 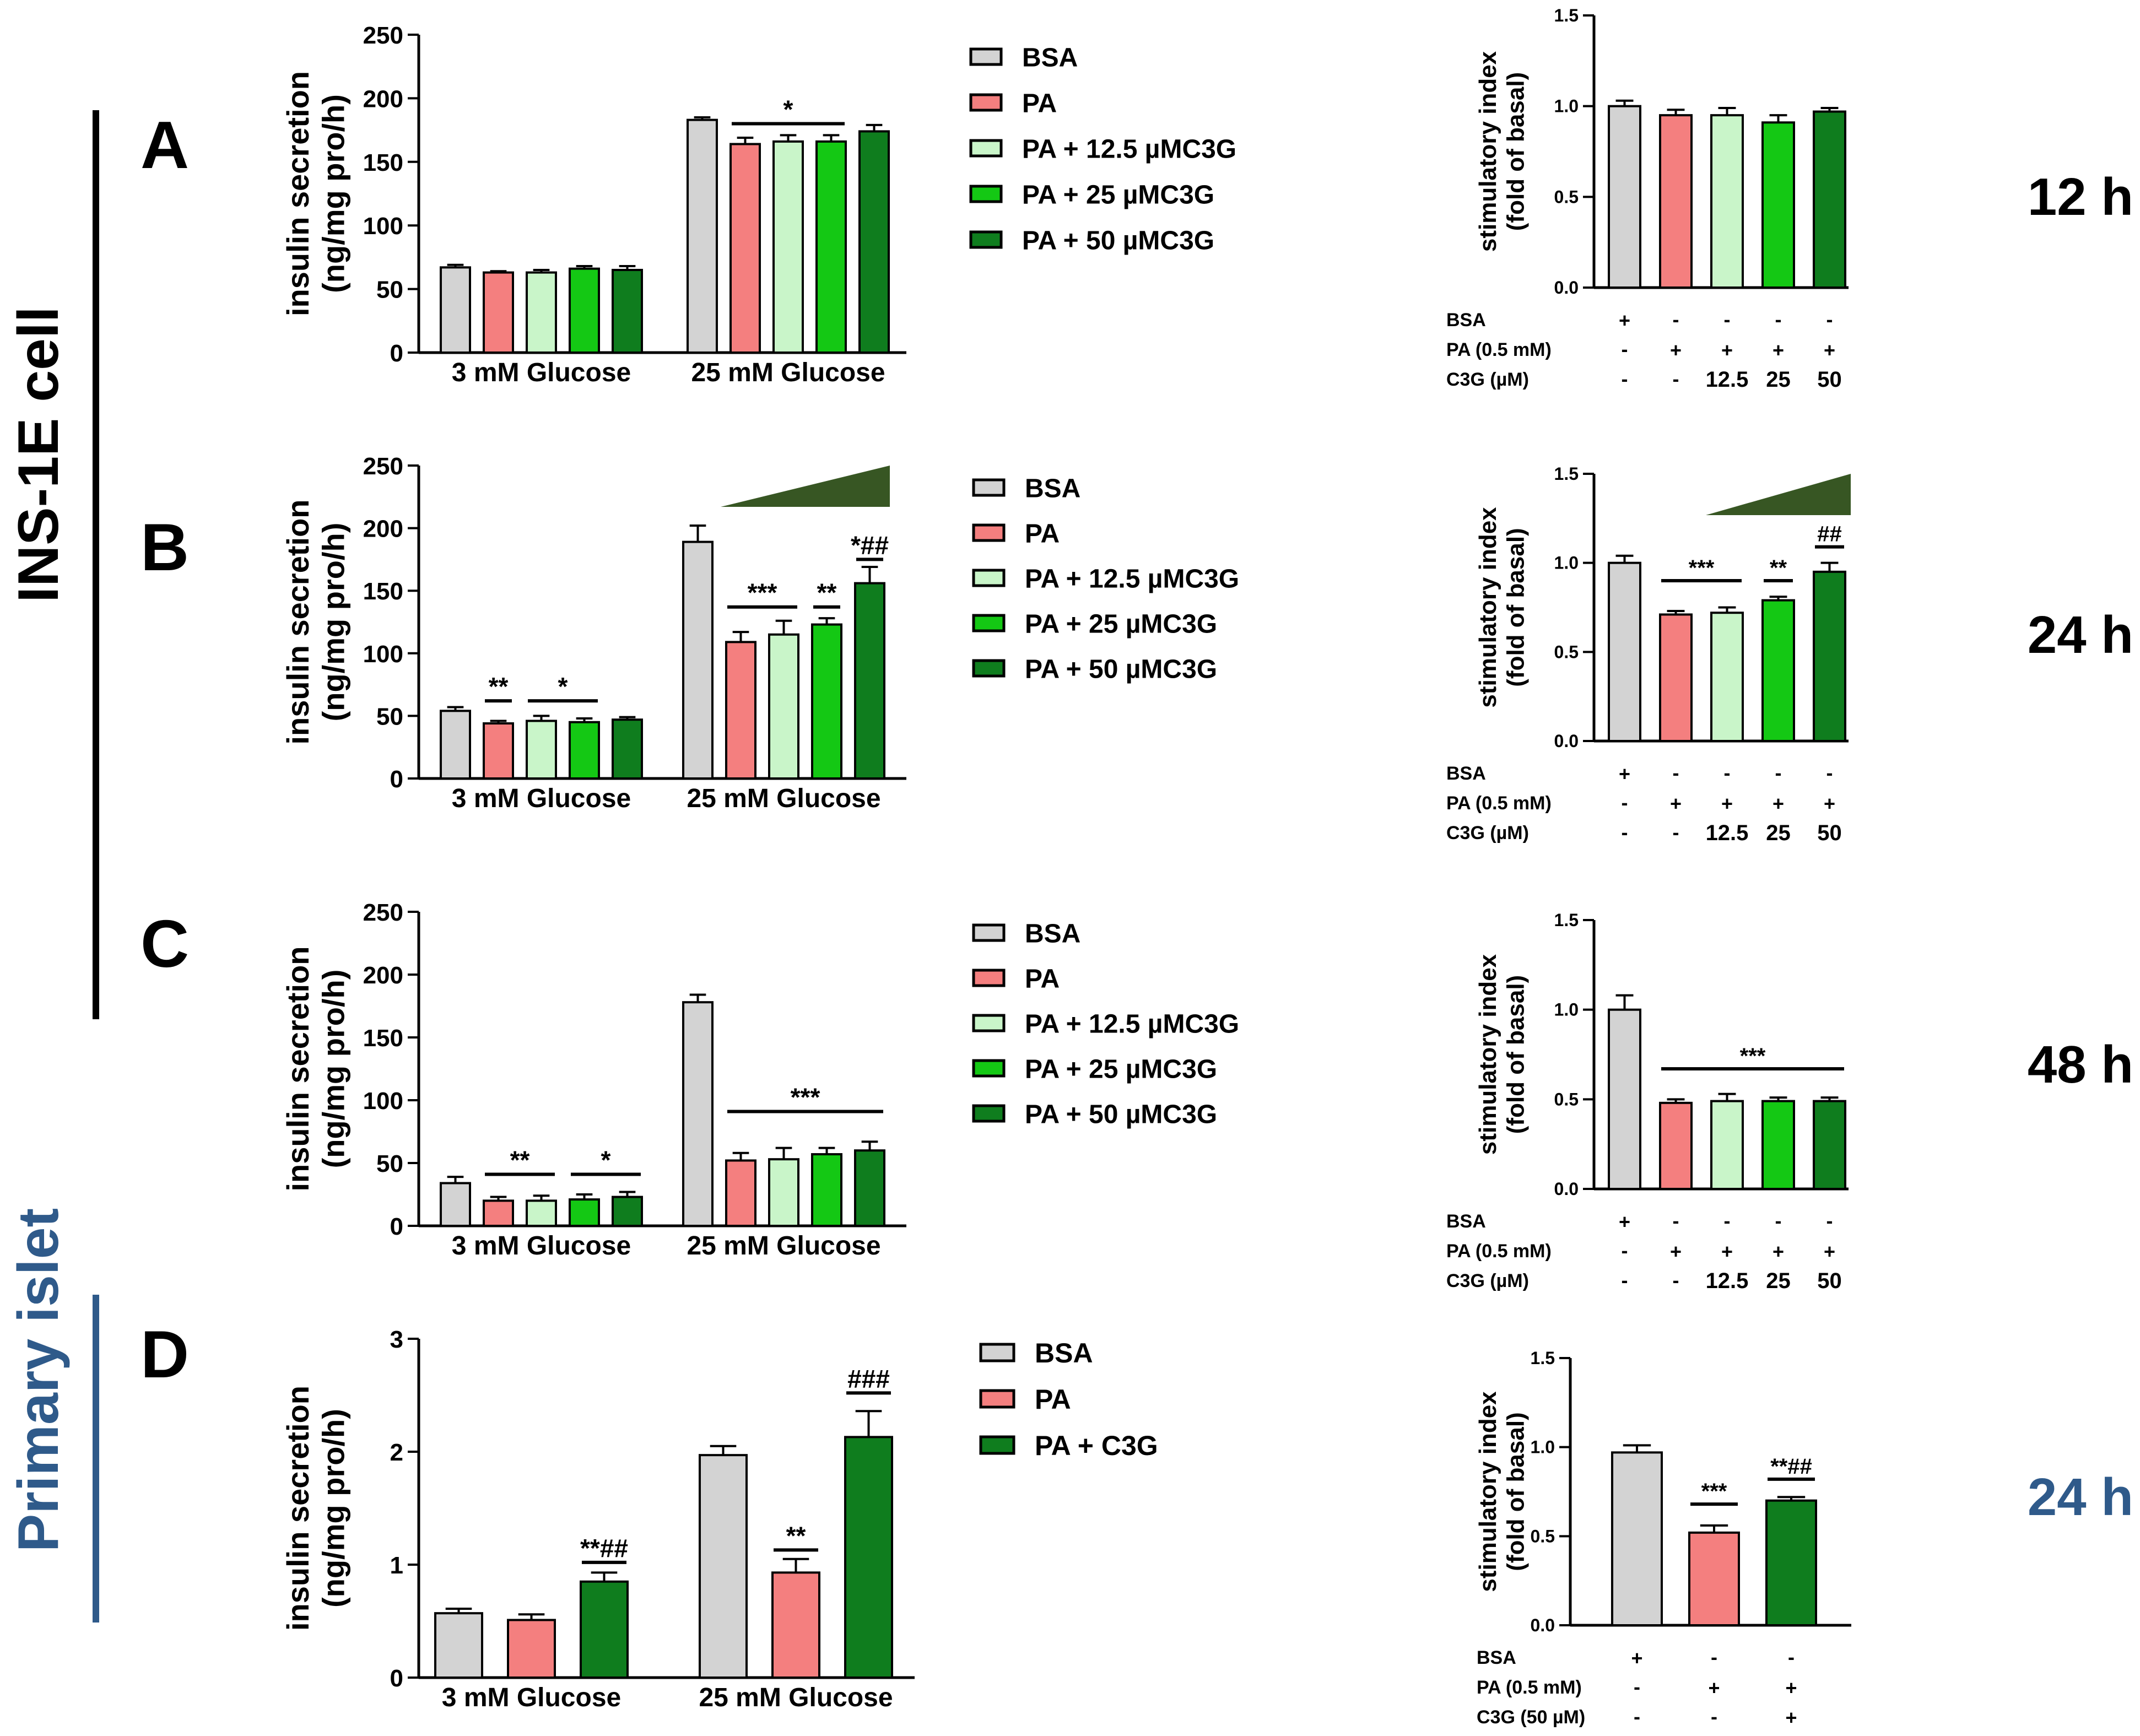 What do you see at coordinates (2080, 1497) in the screenshot?
I see `time-label-d: 24 h` at bounding box center [2080, 1497].